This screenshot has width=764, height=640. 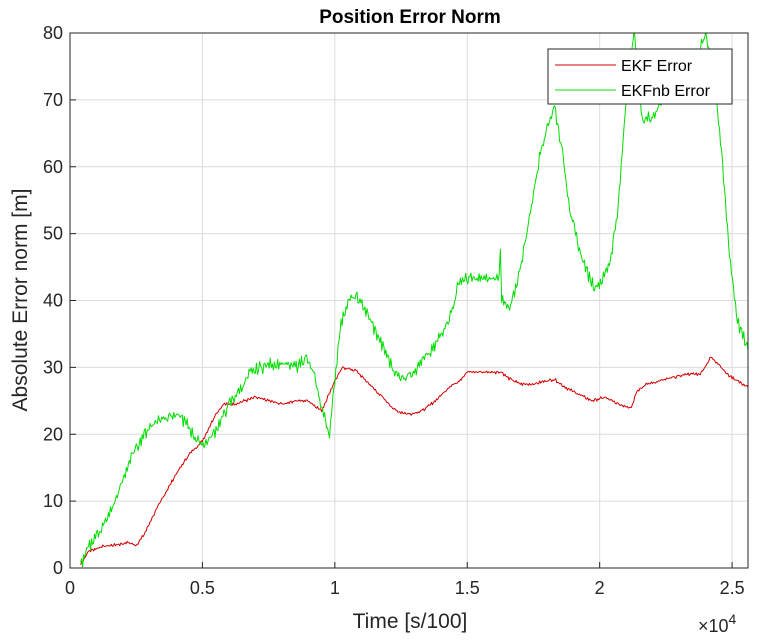 What do you see at coordinates (467, 588) in the screenshot?
I see `x-tick-label: 1.5` at bounding box center [467, 588].